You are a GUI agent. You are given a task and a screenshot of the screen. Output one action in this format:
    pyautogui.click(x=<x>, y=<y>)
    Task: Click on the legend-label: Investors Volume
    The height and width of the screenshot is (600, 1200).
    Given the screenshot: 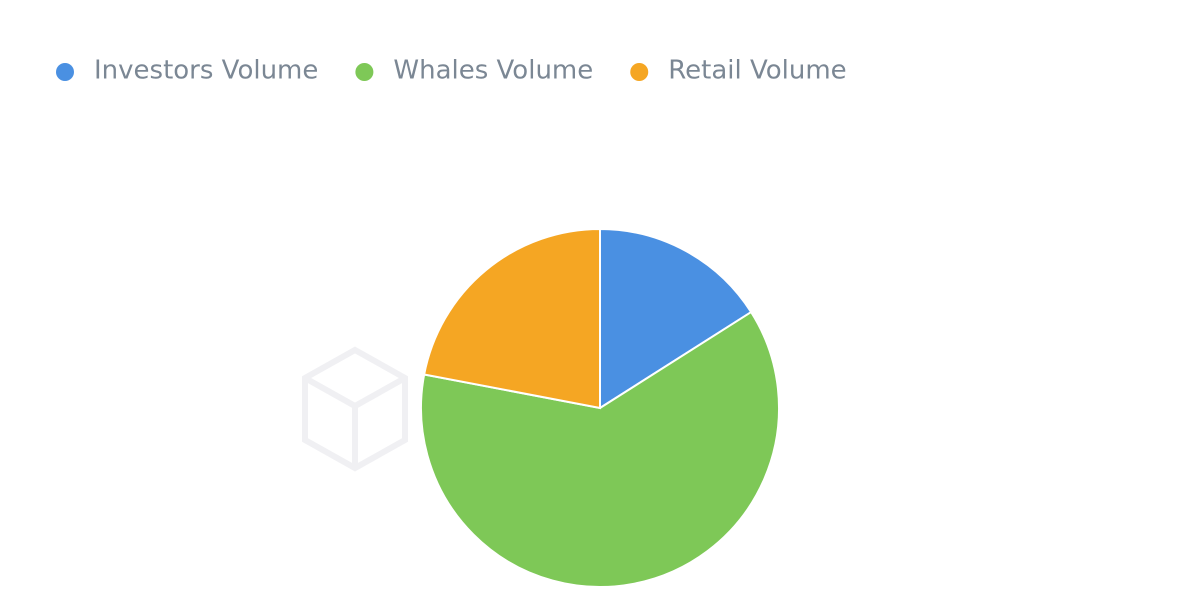 What is the action you would take?
    pyautogui.click(x=206, y=71)
    